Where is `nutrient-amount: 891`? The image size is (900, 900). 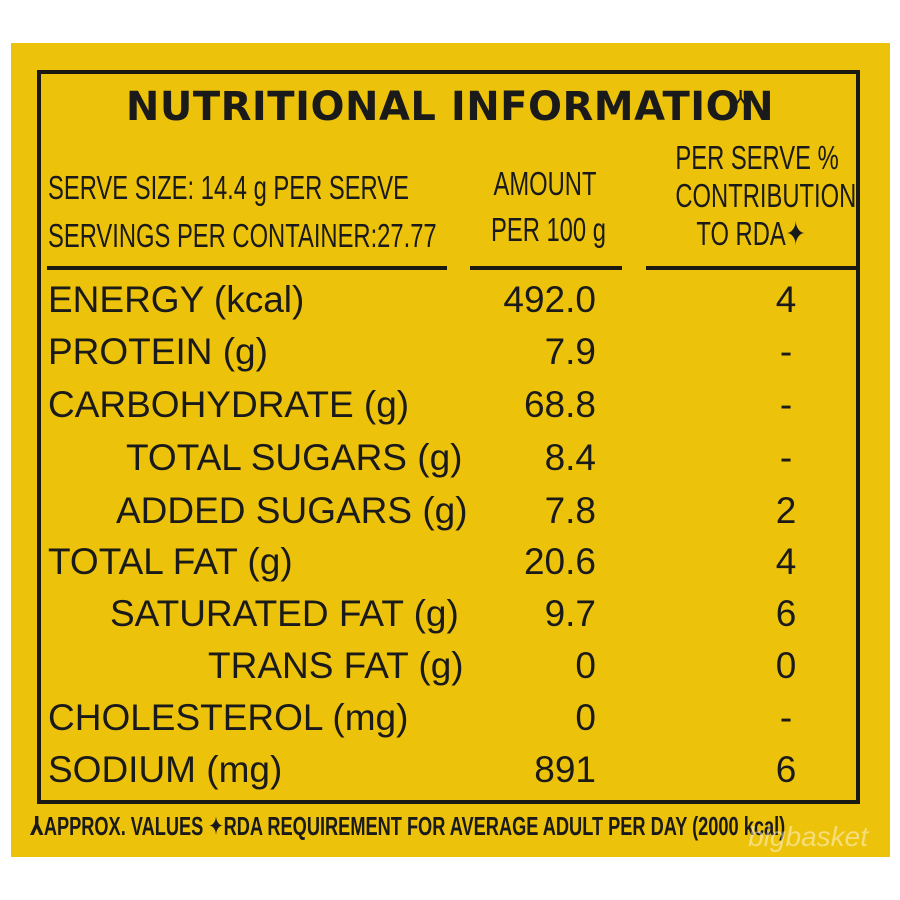
nutrient-amount: 891 is located at coordinates (565, 769).